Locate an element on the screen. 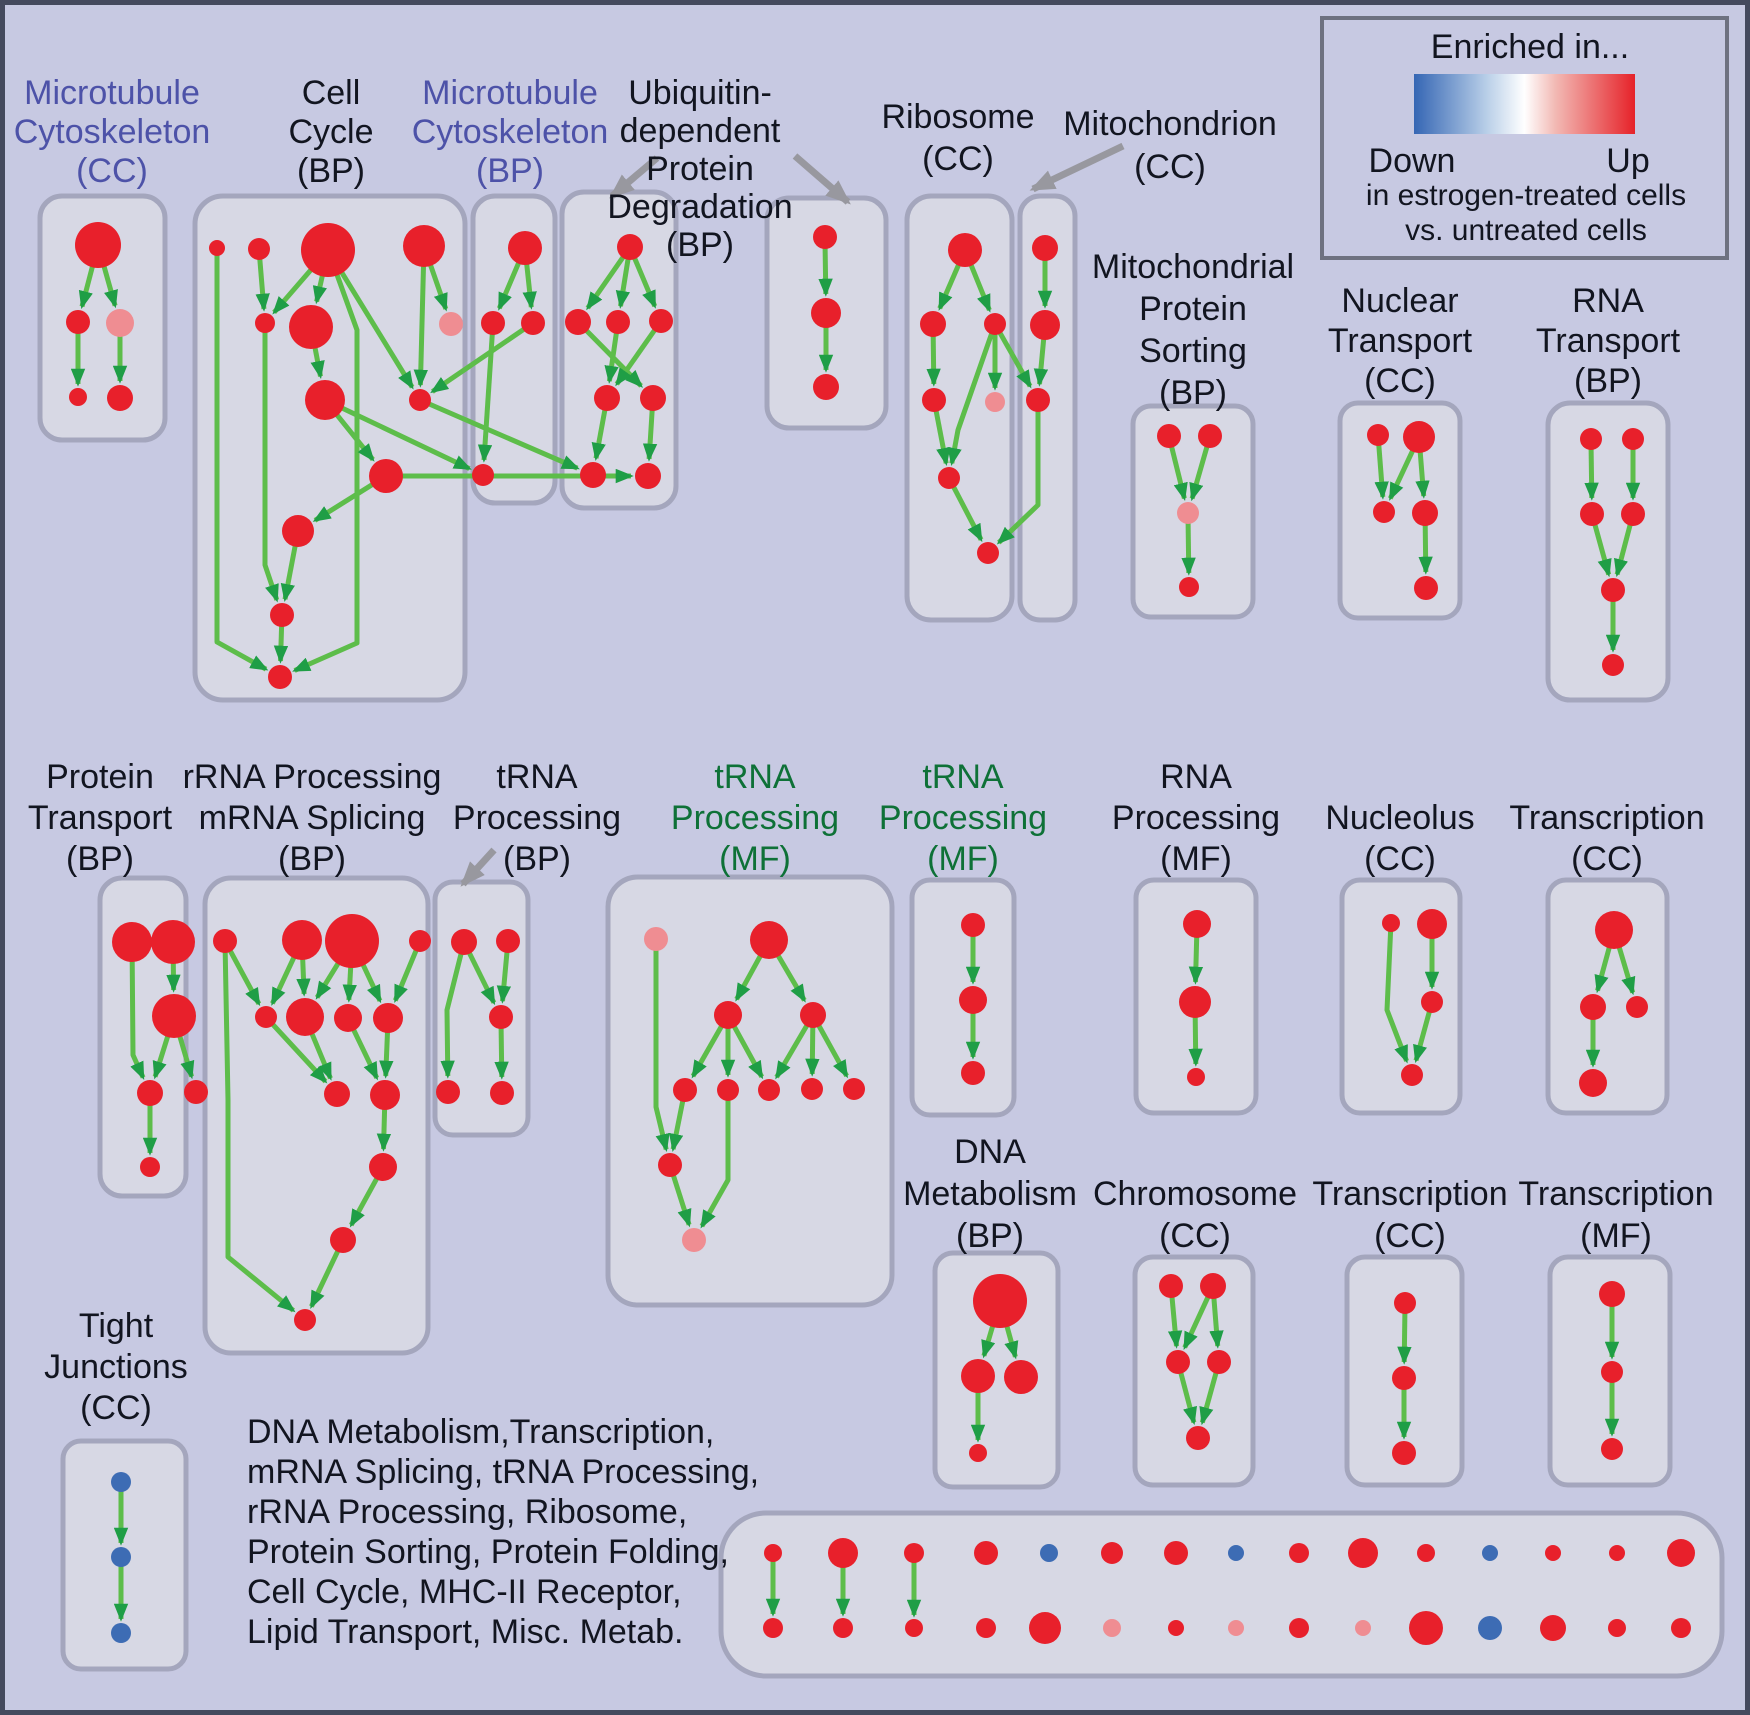  edge-pt3-pt5 is located at coordinates (186, 1057).